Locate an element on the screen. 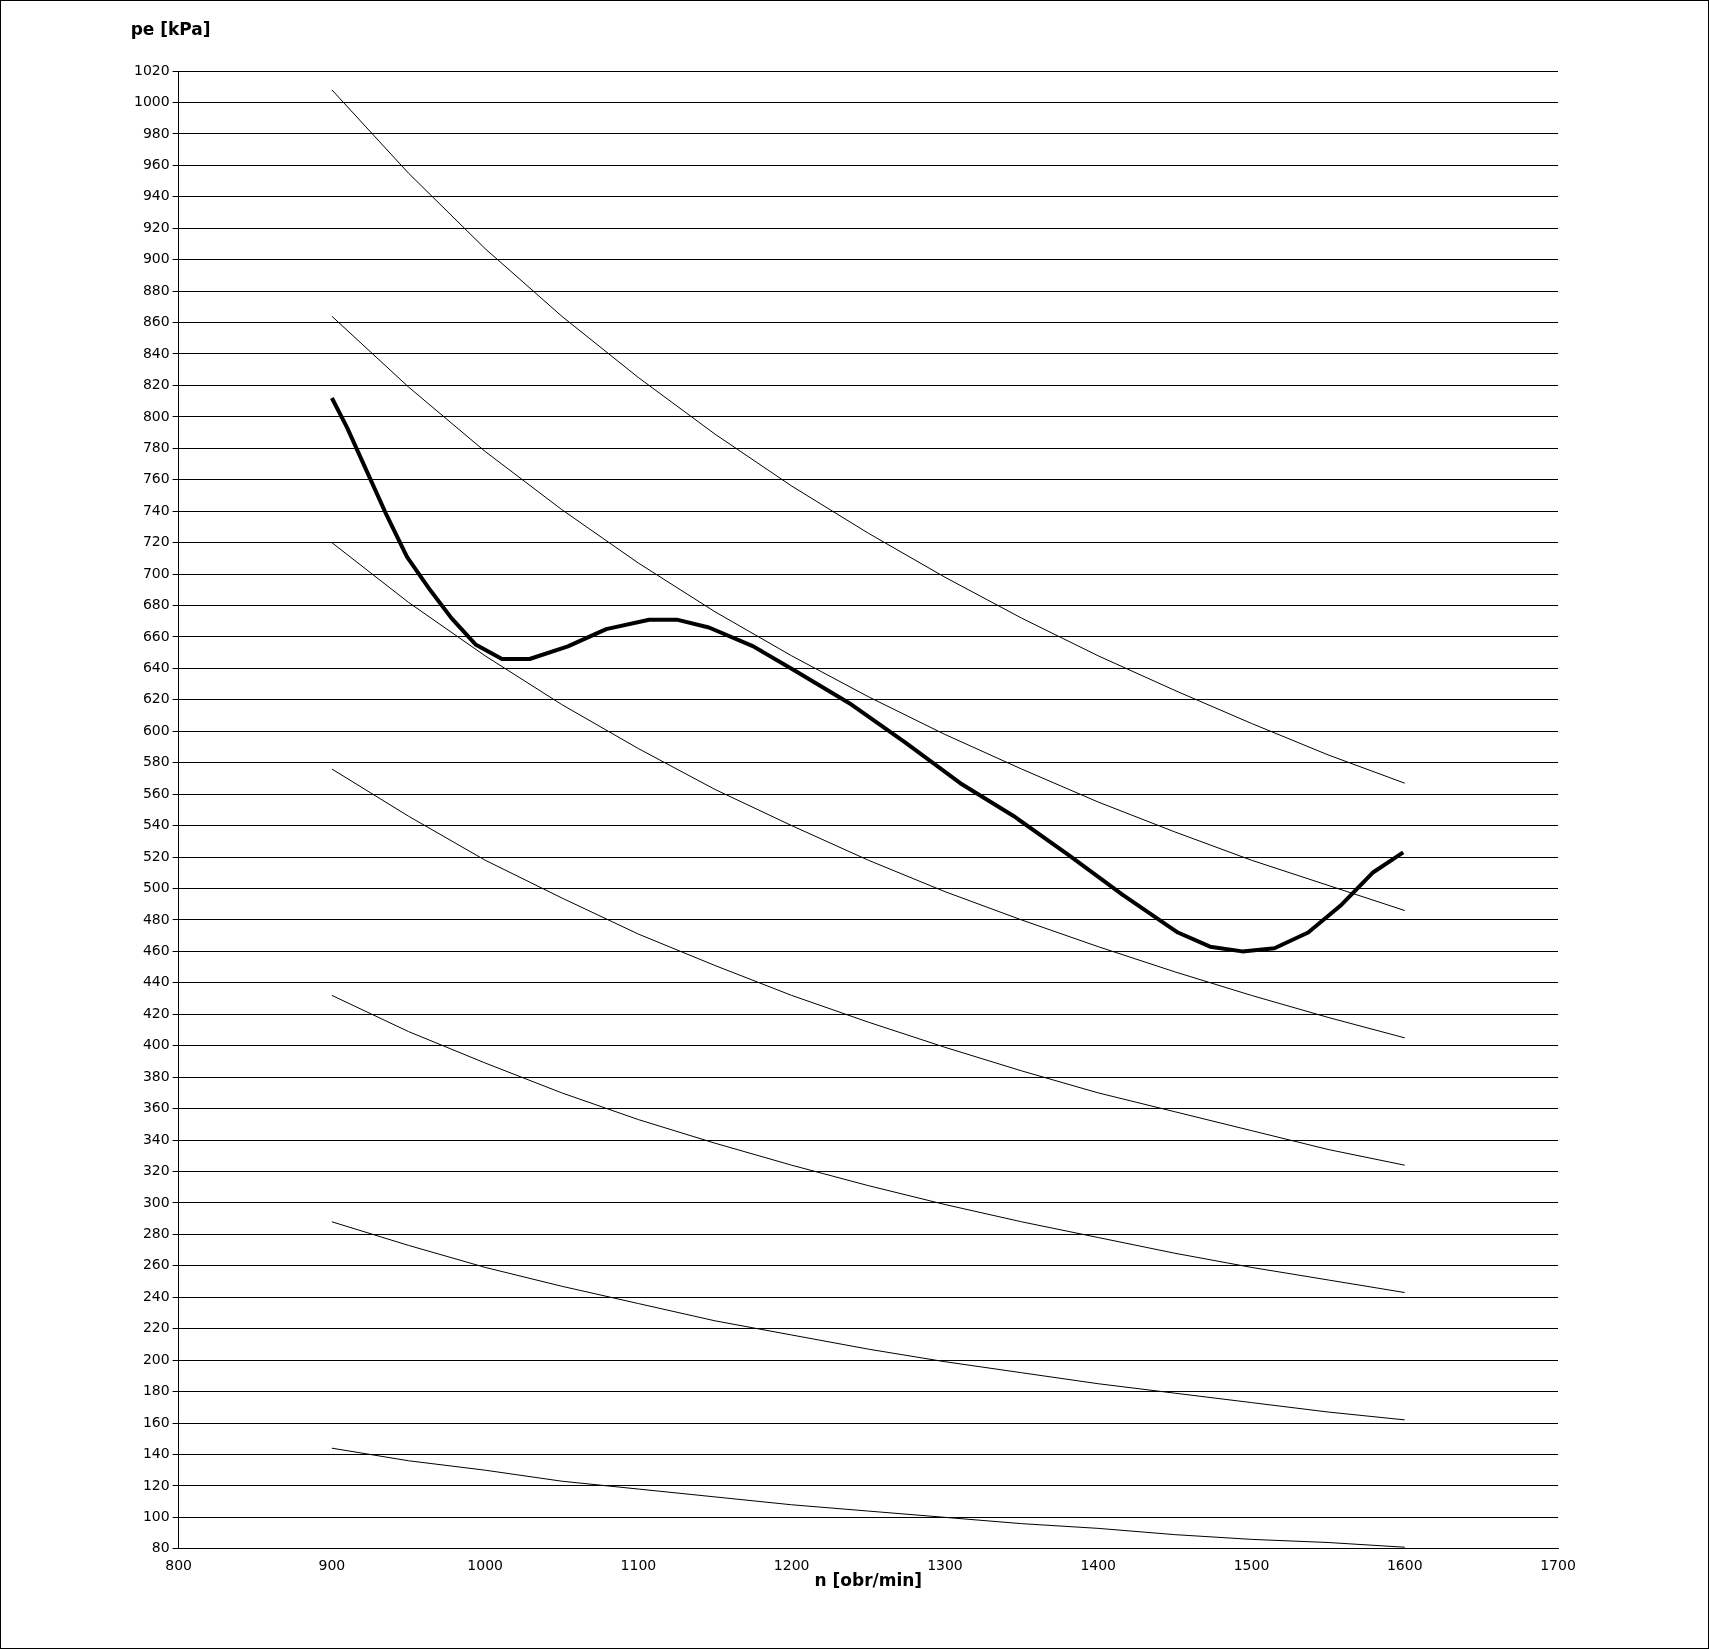 The width and height of the screenshot is (1709, 1649). x-tick-label: 1700 is located at coordinates (1558, 1564).